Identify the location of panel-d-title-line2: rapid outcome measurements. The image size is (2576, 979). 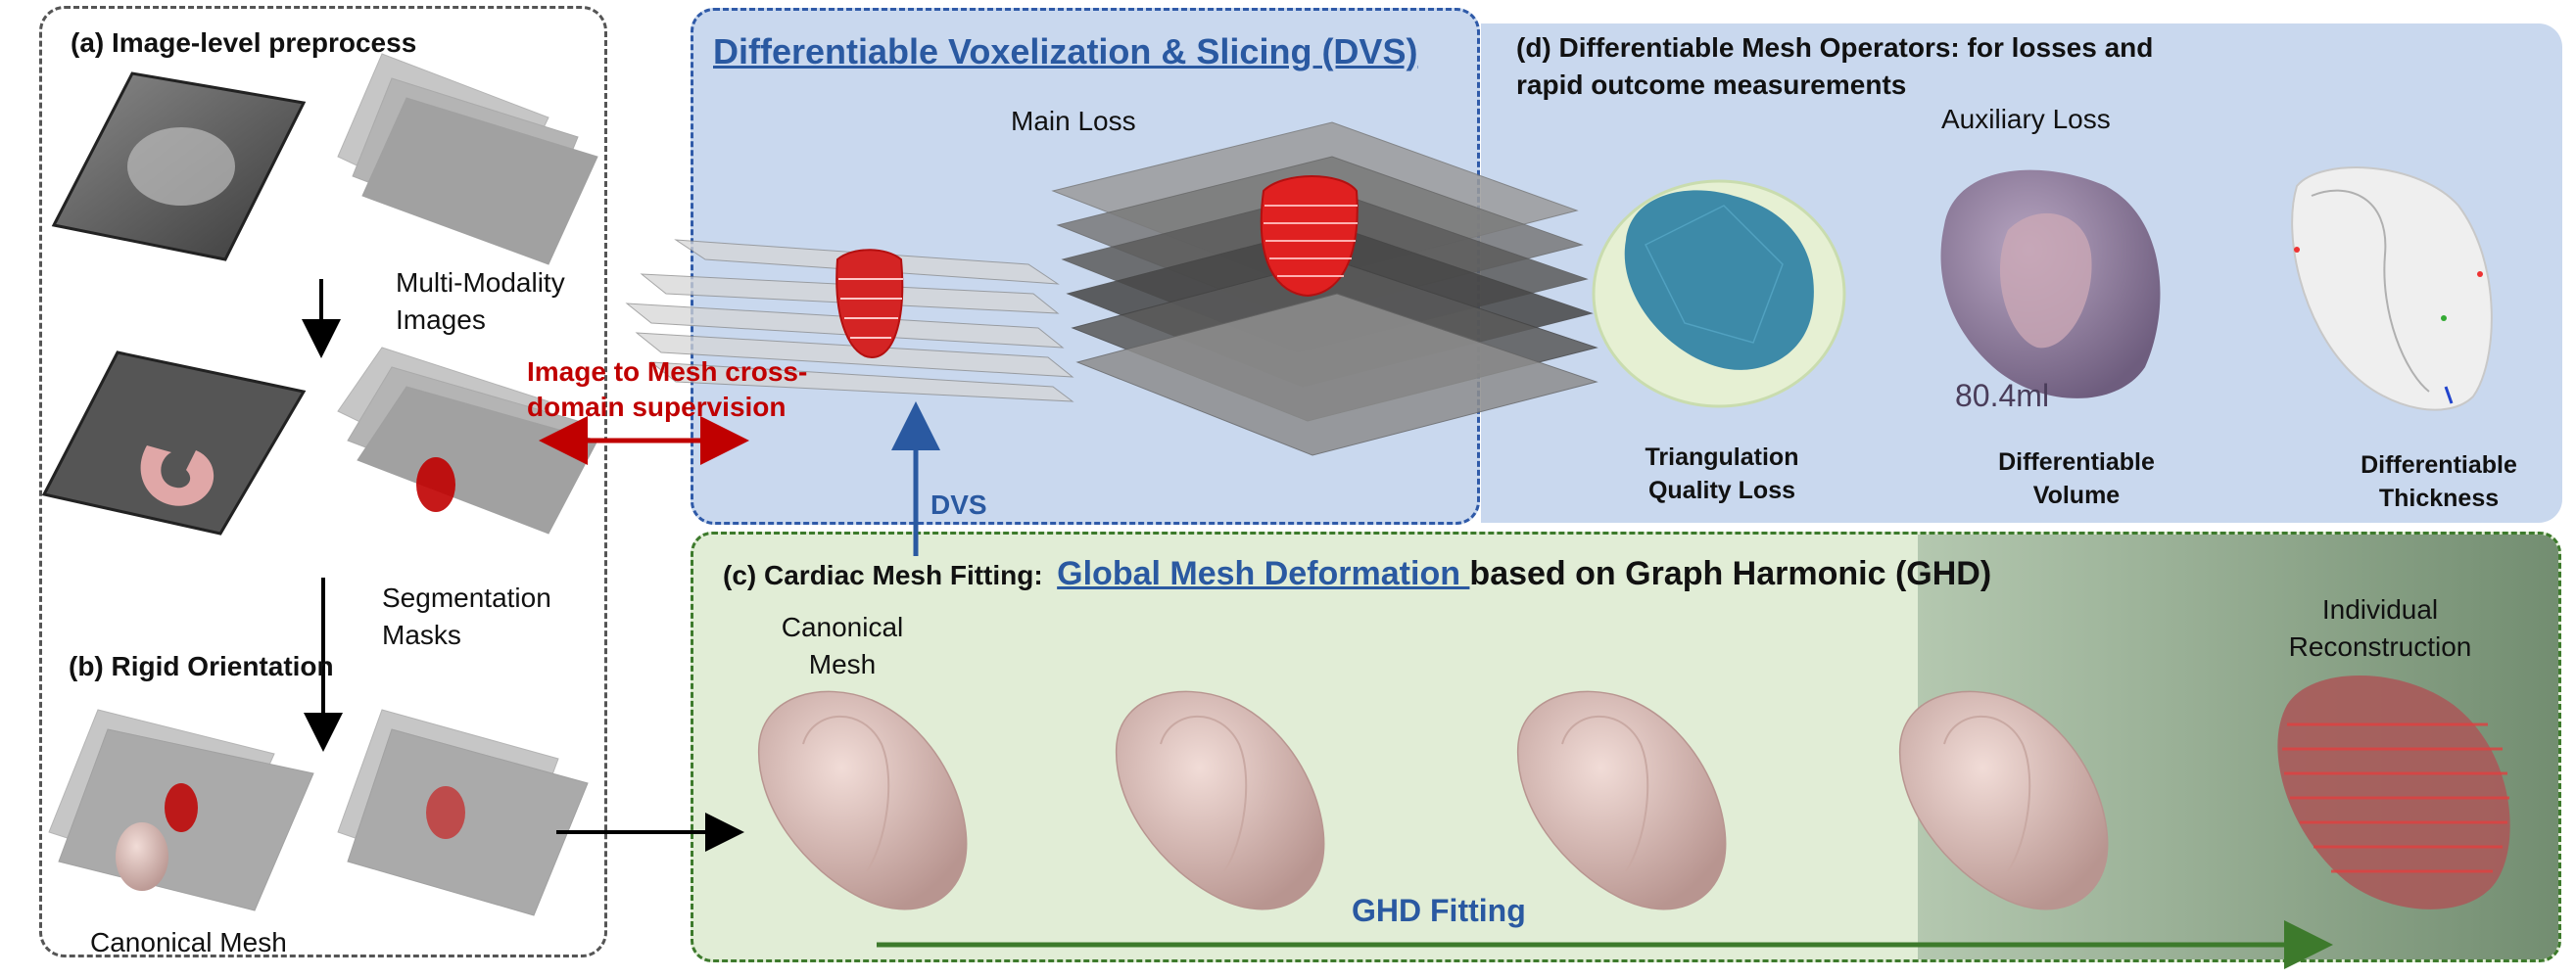
(1711, 85).